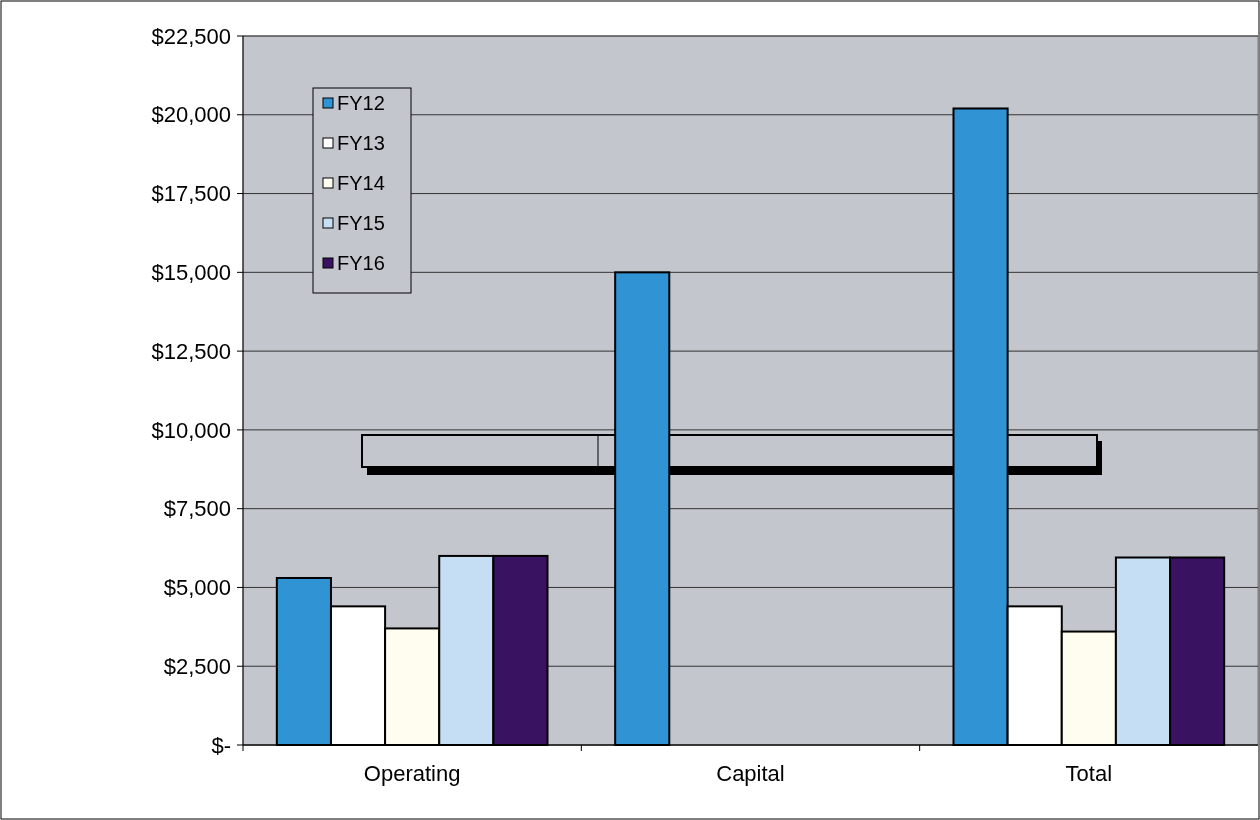 The height and width of the screenshot is (820, 1260). What do you see at coordinates (191, 430) in the screenshot?
I see `y-tick-label: $10,000` at bounding box center [191, 430].